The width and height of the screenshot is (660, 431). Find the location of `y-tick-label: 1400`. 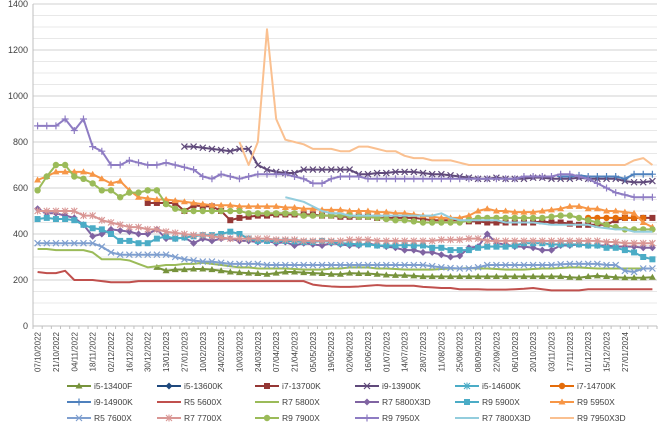

y-tick-label: 1400 is located at coordinates (18, 4).